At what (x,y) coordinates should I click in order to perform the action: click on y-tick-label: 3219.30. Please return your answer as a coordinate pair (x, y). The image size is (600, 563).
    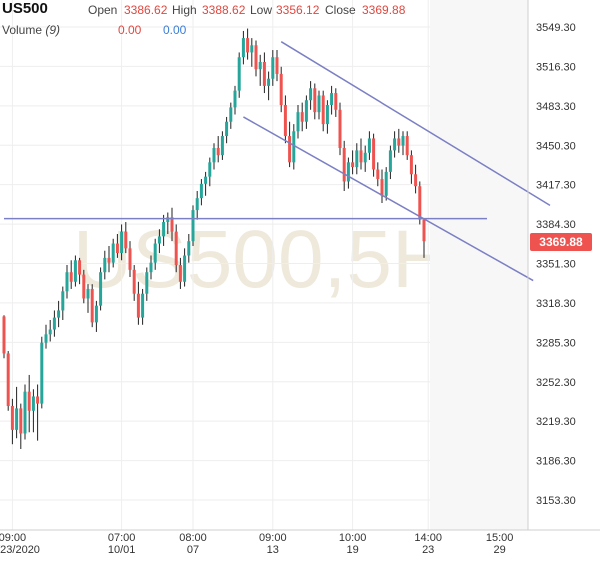
    Looking at the image, I should click on (556, 422).